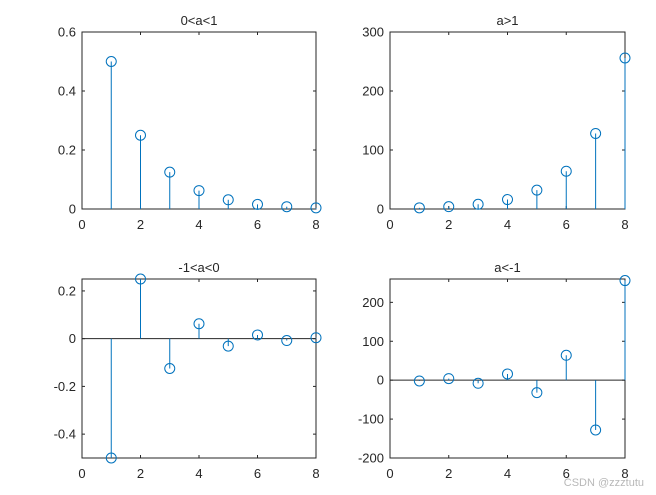 The width and height of the screenshot is (656, 495). Describe the element at coordinates (507, 267) in the screenshot. I see `subplot-title-bottom-right: a<-1` at that location.